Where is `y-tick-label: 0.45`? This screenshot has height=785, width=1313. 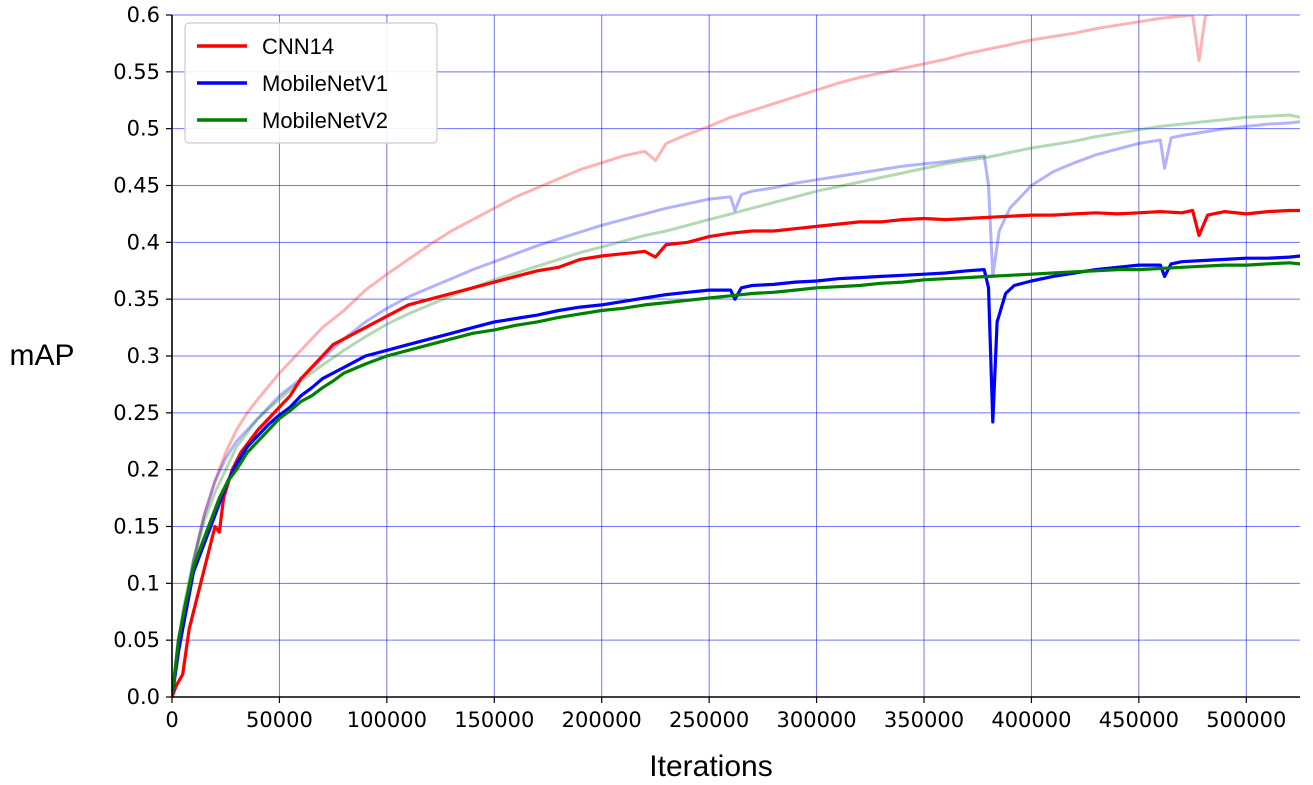
y-tick-label: 0.45 is located at coordinates (136, 186).